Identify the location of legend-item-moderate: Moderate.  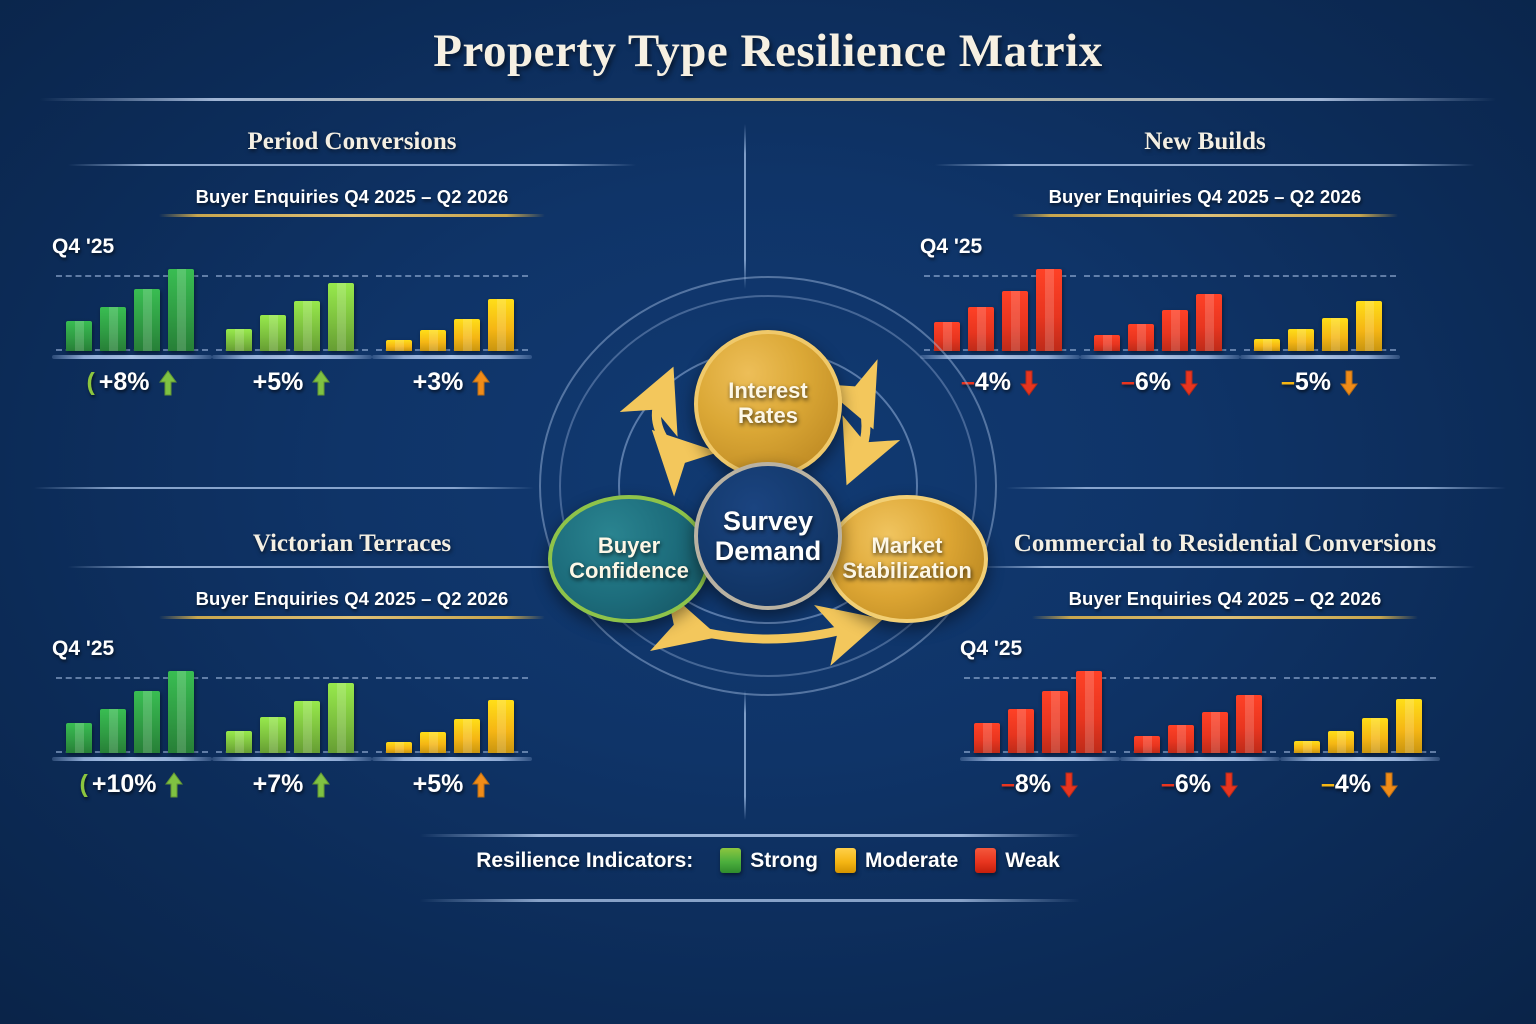
(896, 860).